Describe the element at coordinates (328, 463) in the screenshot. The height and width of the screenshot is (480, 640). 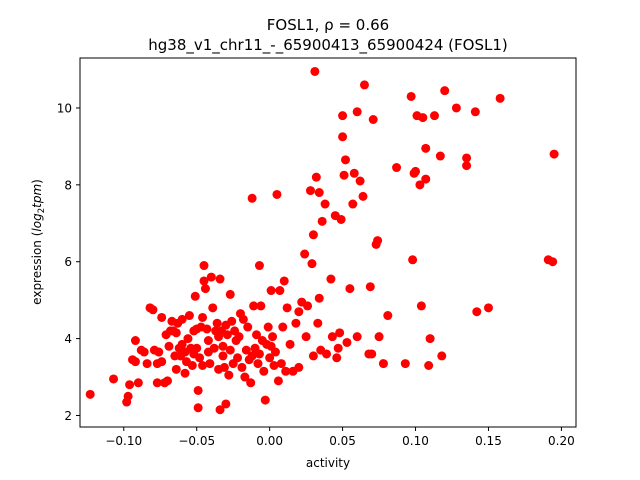
I see `x-axis-label: activity` at that location.